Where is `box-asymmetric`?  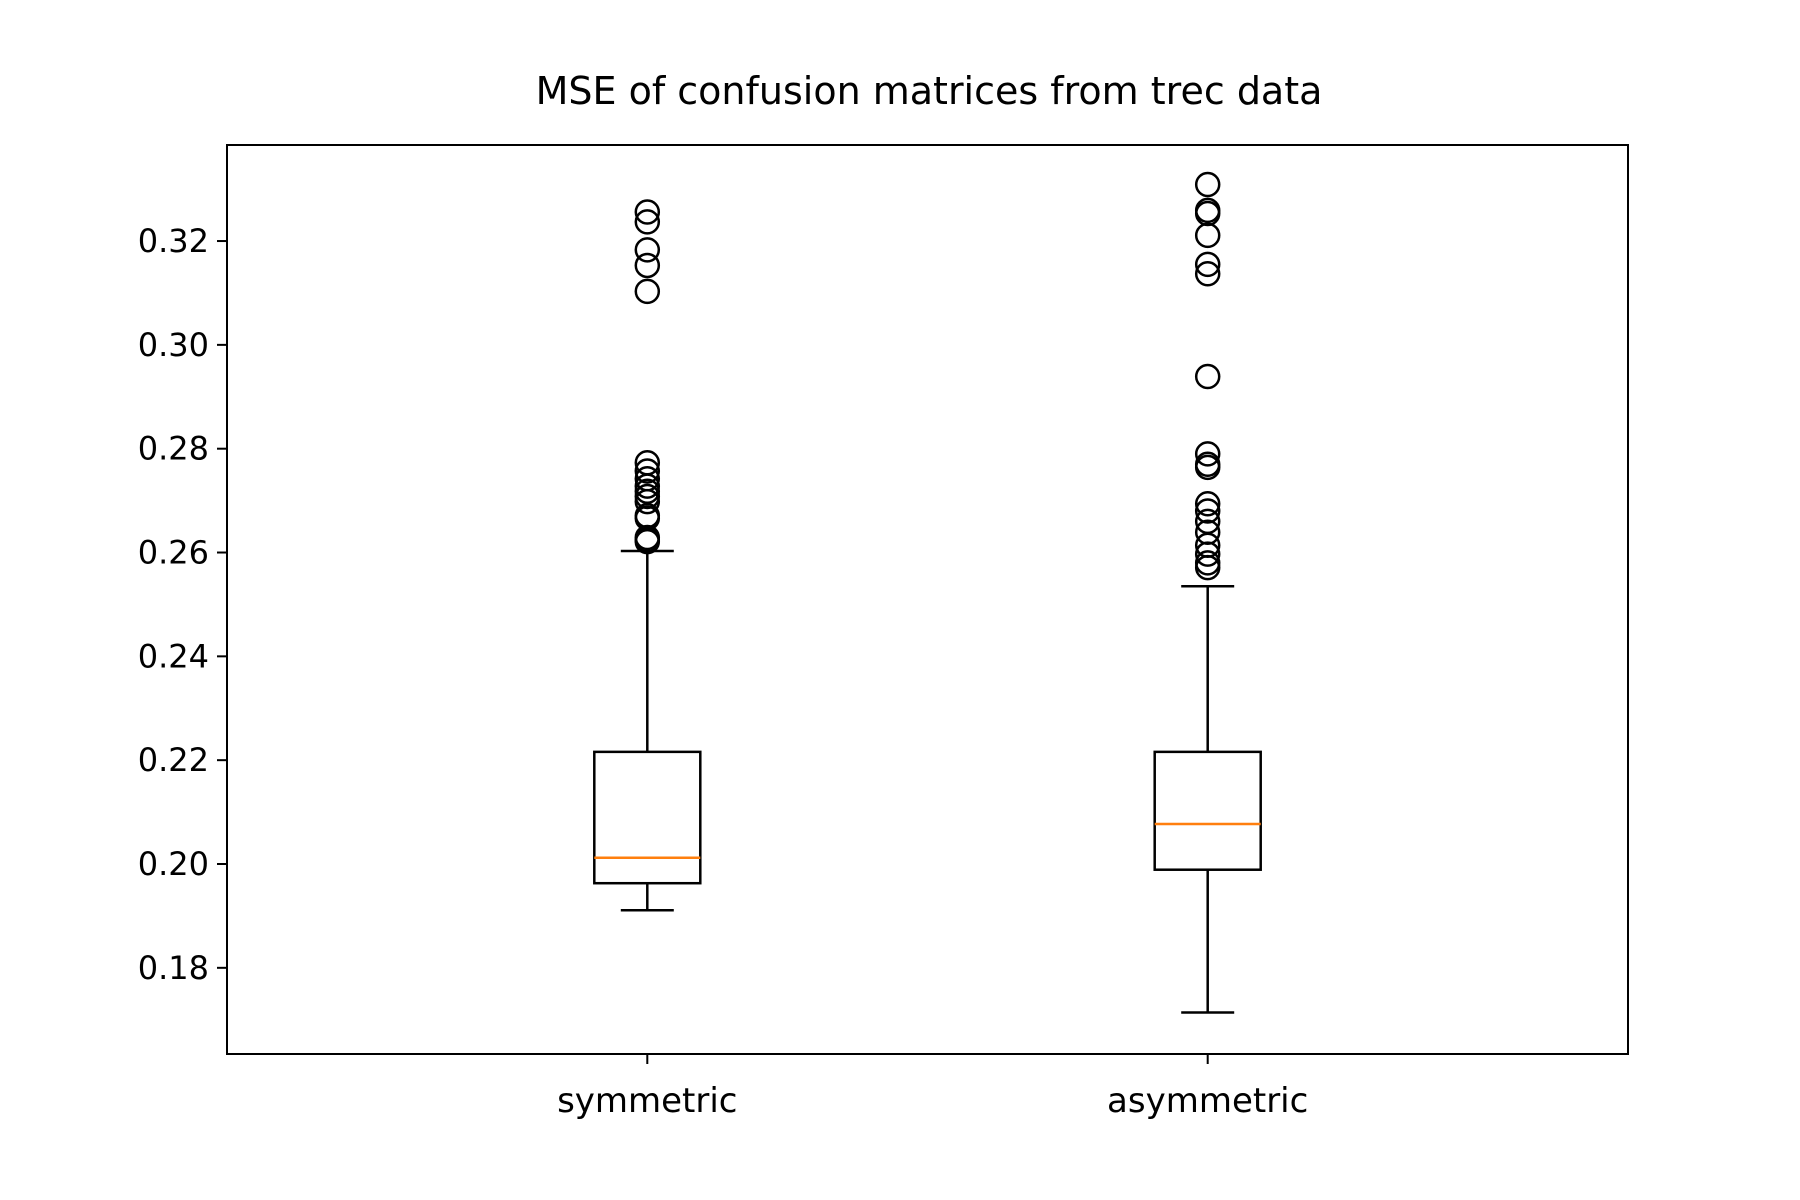 box-asymmetric is located at coordinates (1207, 810).